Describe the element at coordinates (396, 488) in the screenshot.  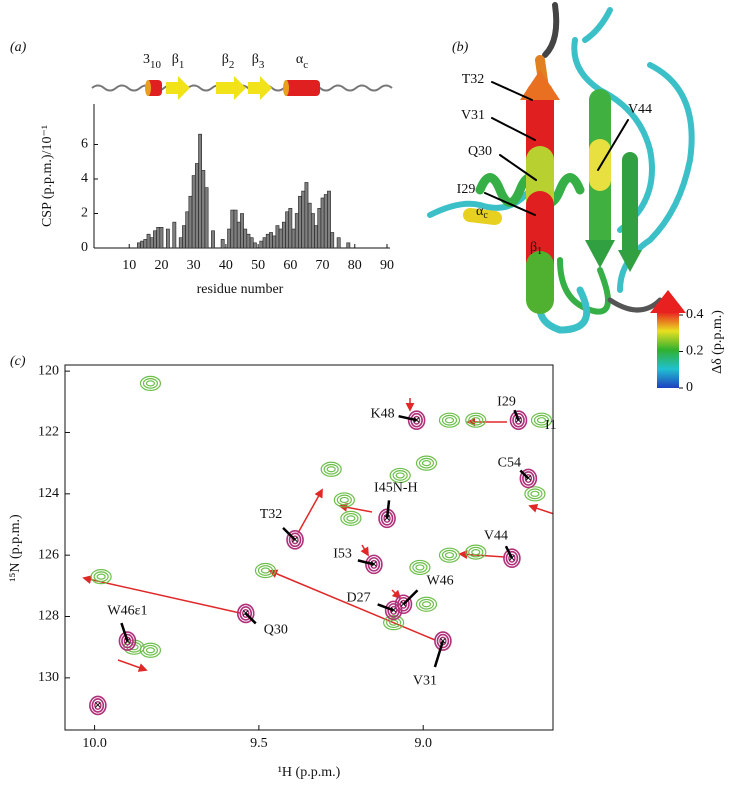
I see `peak-label: I45N-H` at that location.